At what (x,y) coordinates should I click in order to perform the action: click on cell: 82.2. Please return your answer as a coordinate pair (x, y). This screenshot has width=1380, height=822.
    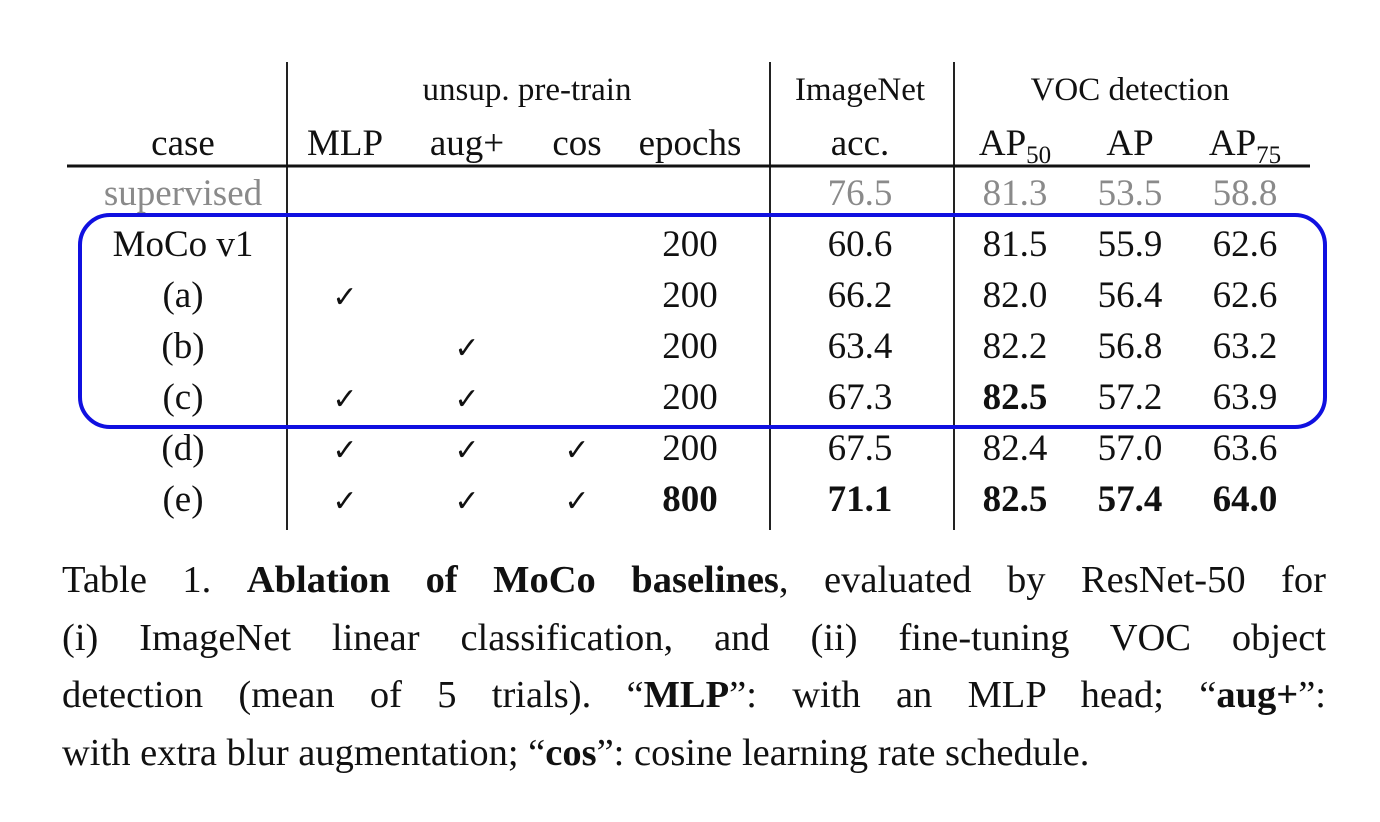
    Looking at the image, I should click on (1015, 346).